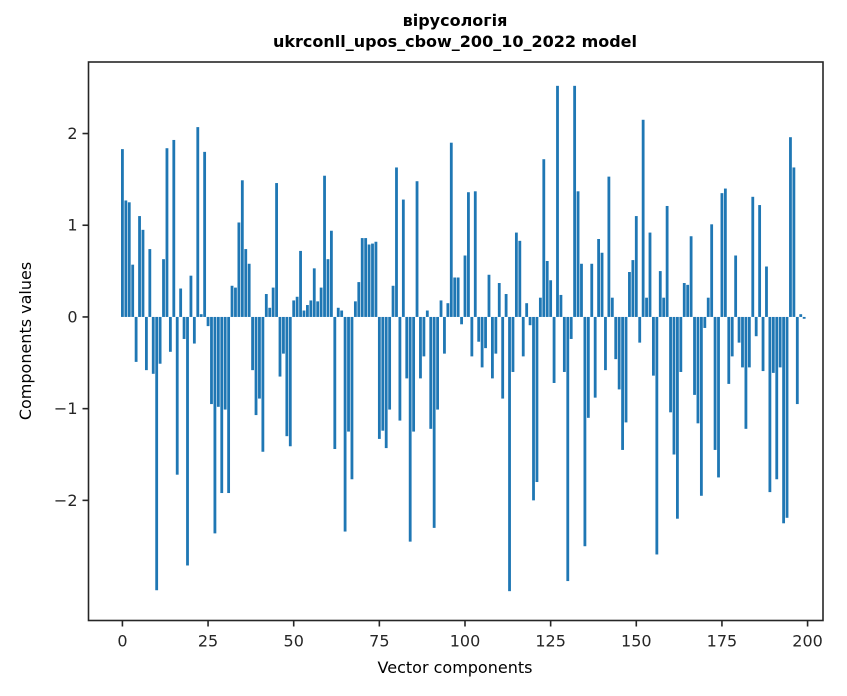 The image size is (847, 696). I want to click on x-tick-label: 125, so click(550, 641).